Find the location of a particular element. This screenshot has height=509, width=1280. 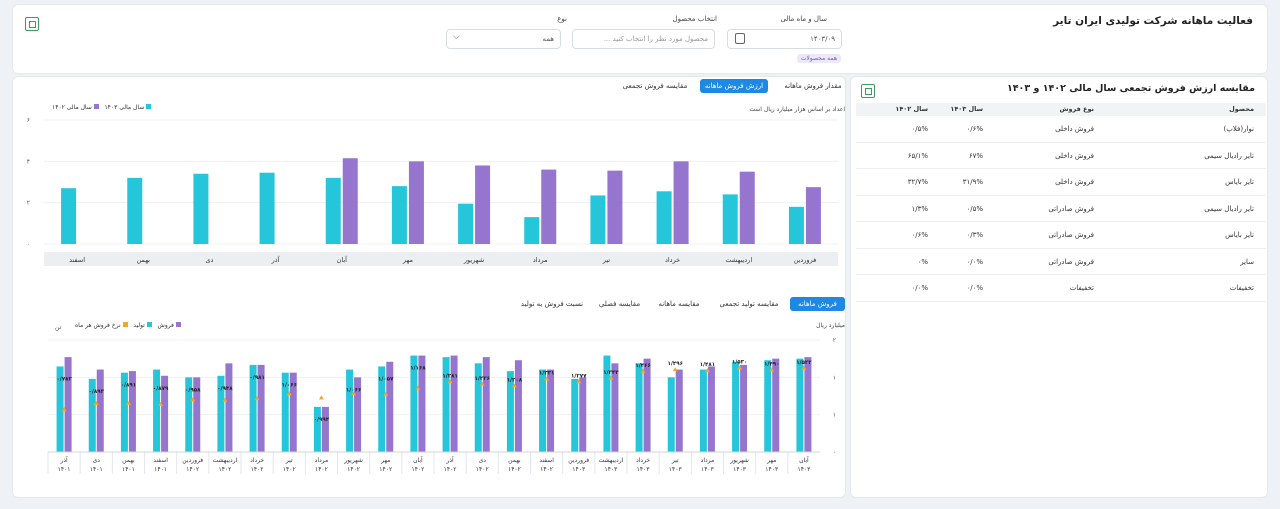

table-cell: تخفیفات is located at coordinates (1241, 288).